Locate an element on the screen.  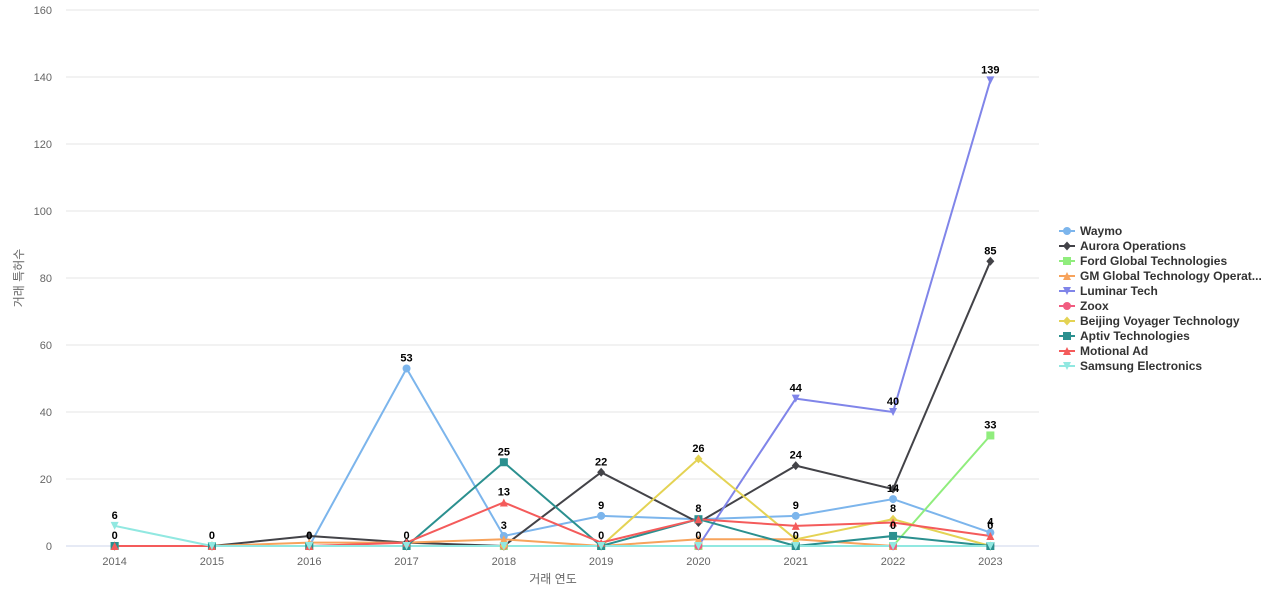
y-tick-label: 160 is located at coordinates (43, 11).